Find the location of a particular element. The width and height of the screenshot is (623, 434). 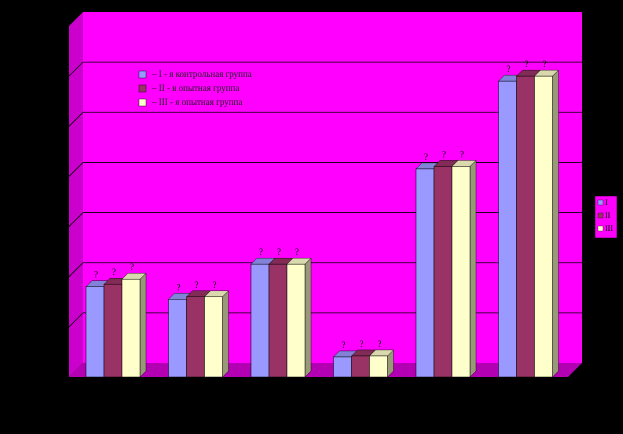

plot-side-wall is located at coordinates (76, 194).